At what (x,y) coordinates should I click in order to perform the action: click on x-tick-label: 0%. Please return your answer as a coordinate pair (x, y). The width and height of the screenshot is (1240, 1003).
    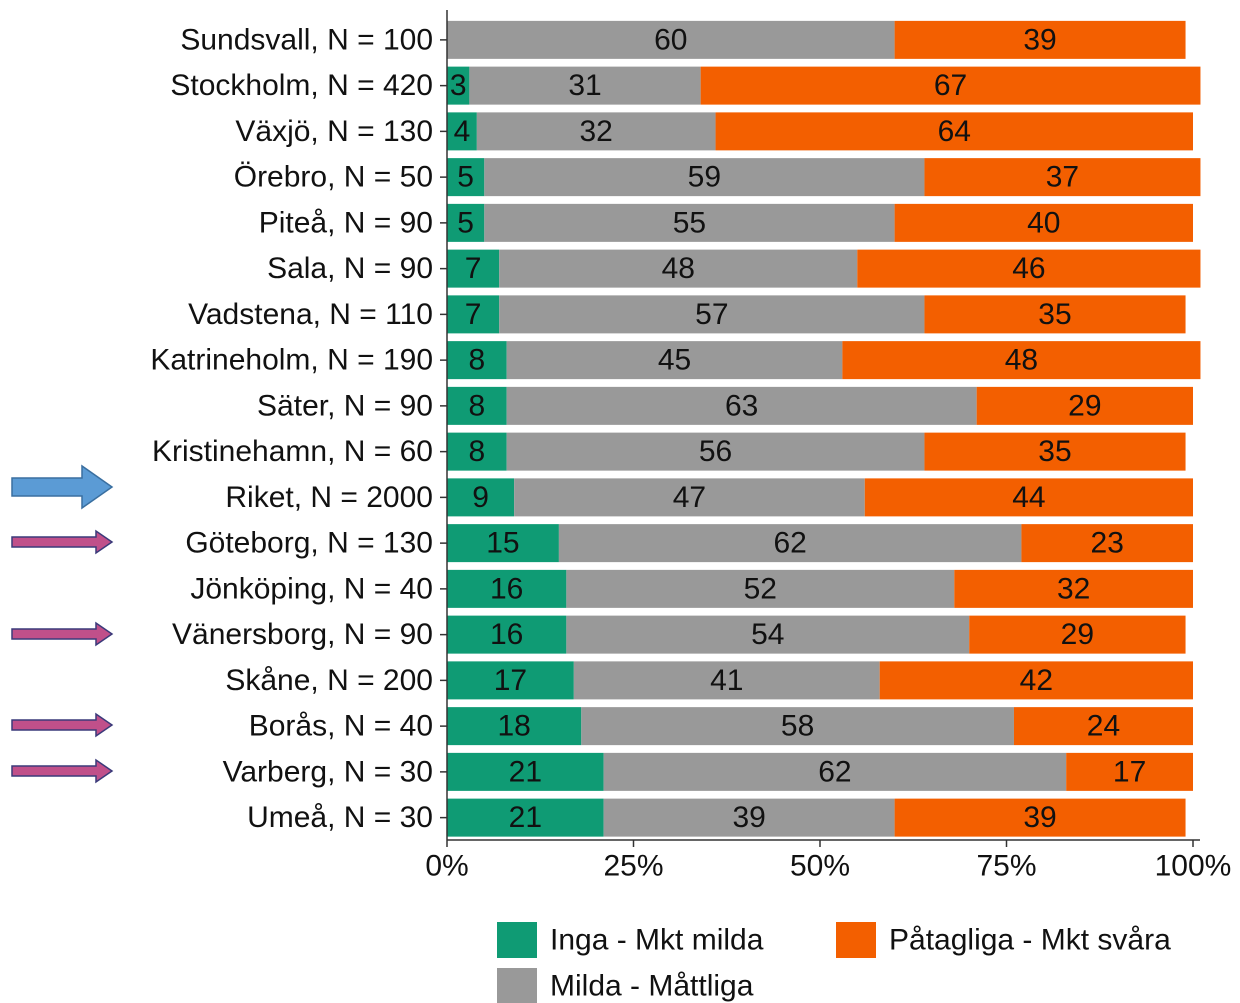
    Looking at the image, I should click on (446, 866).